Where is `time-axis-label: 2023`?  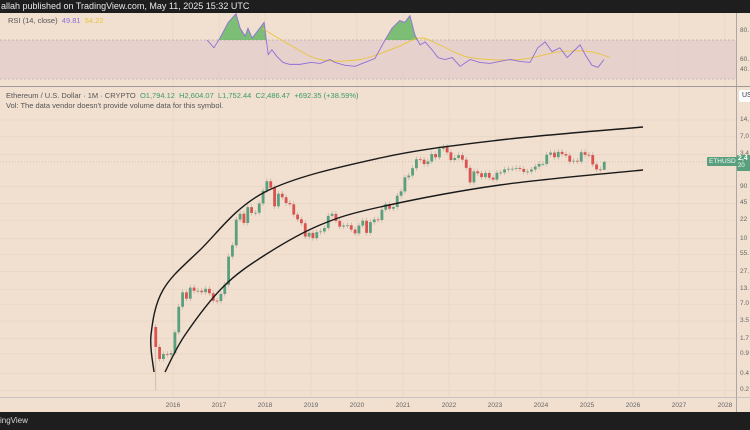
time-axis-label: 2023 is located at coordinates (495, 405).